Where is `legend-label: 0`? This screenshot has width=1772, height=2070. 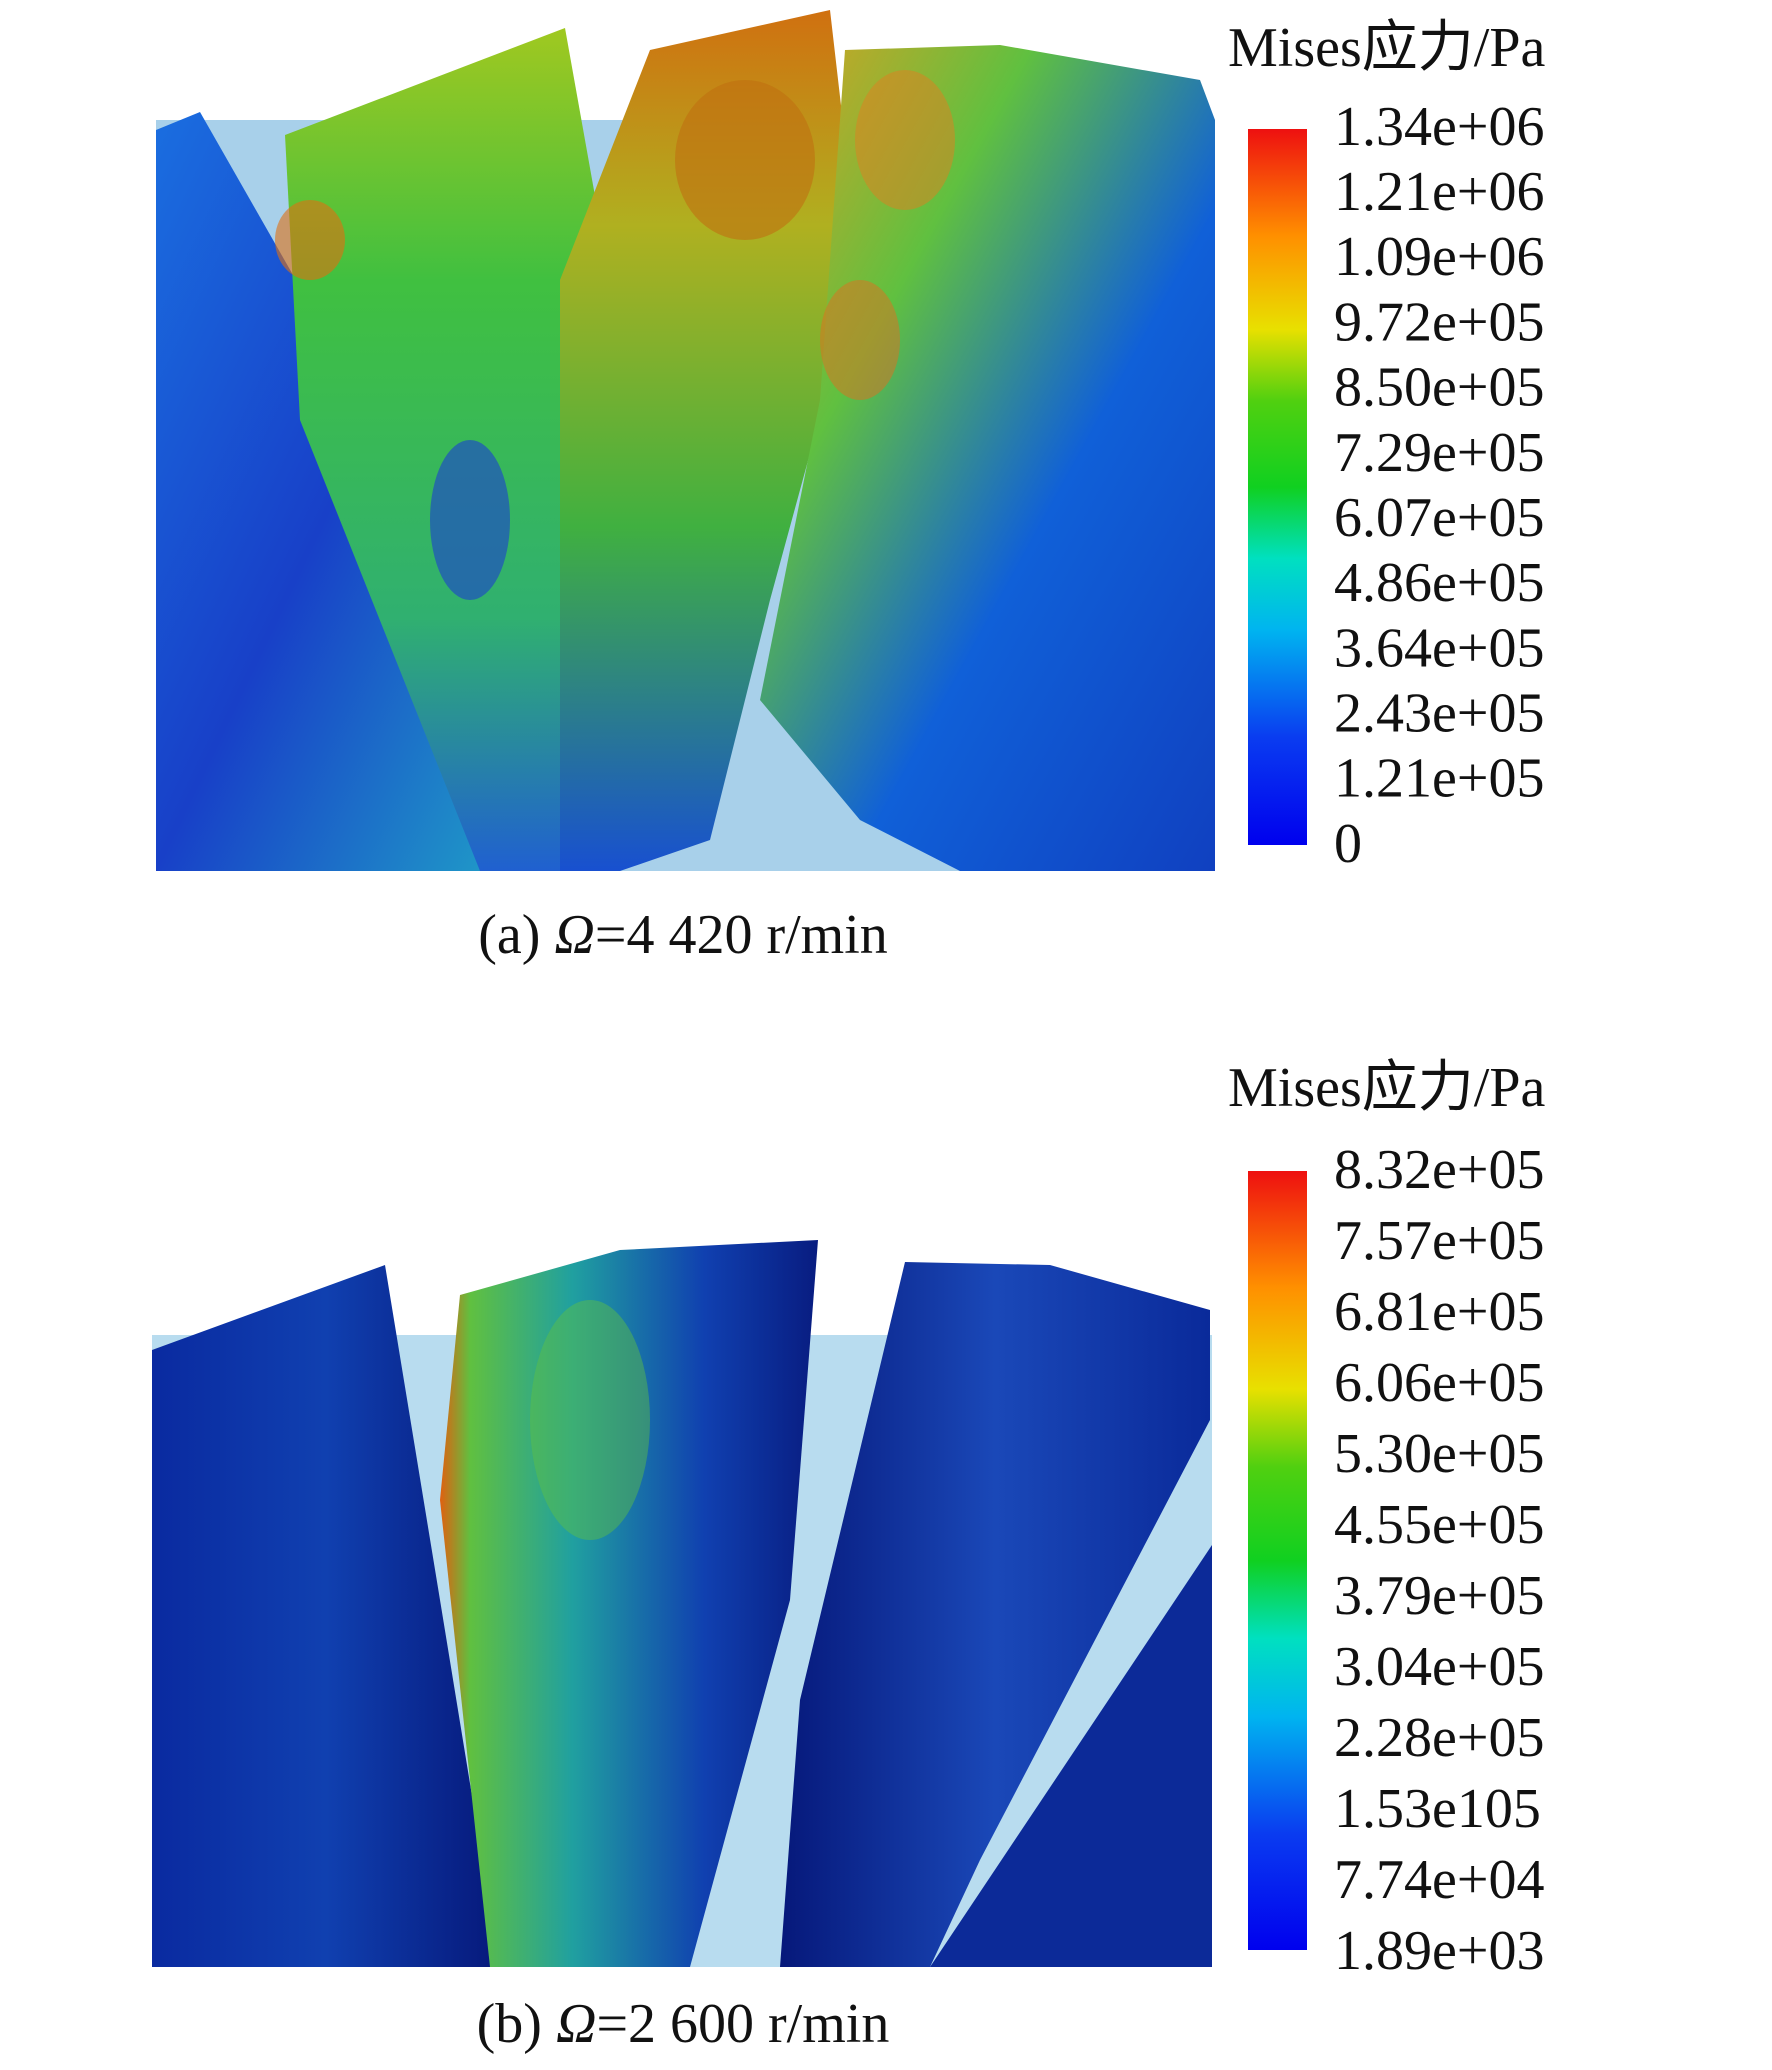 legend-label: 0 is located at coordinates (1348, 844).